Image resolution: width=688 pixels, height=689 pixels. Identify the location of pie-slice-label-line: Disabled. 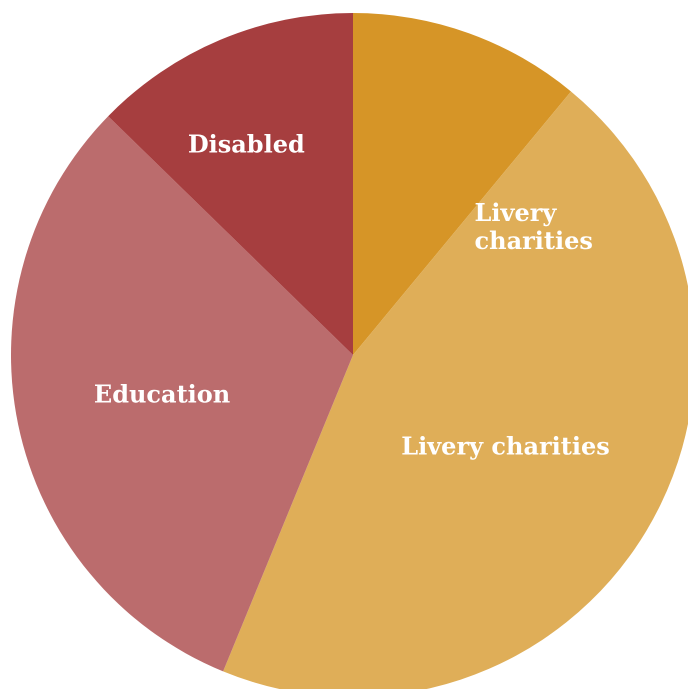
(246, 144).